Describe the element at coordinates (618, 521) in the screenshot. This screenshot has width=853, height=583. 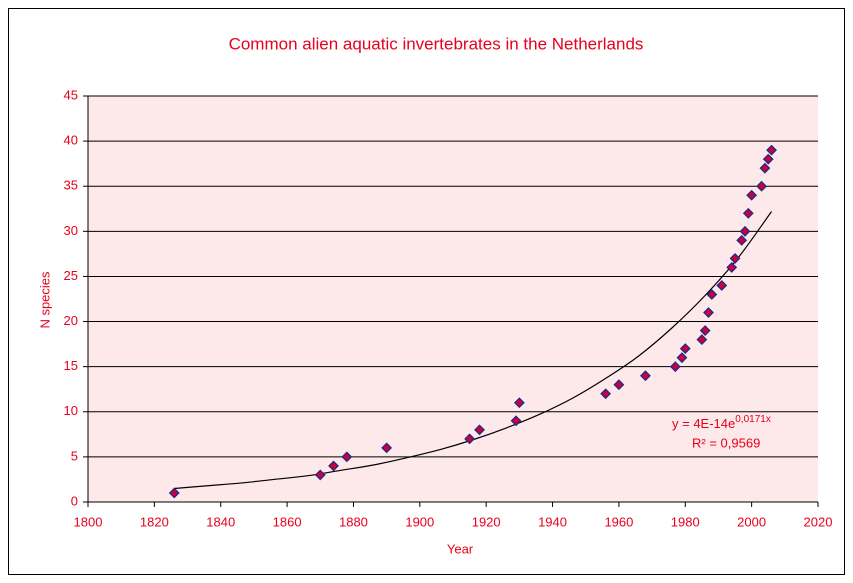
I see `x-tick-label: 1960` at that location.